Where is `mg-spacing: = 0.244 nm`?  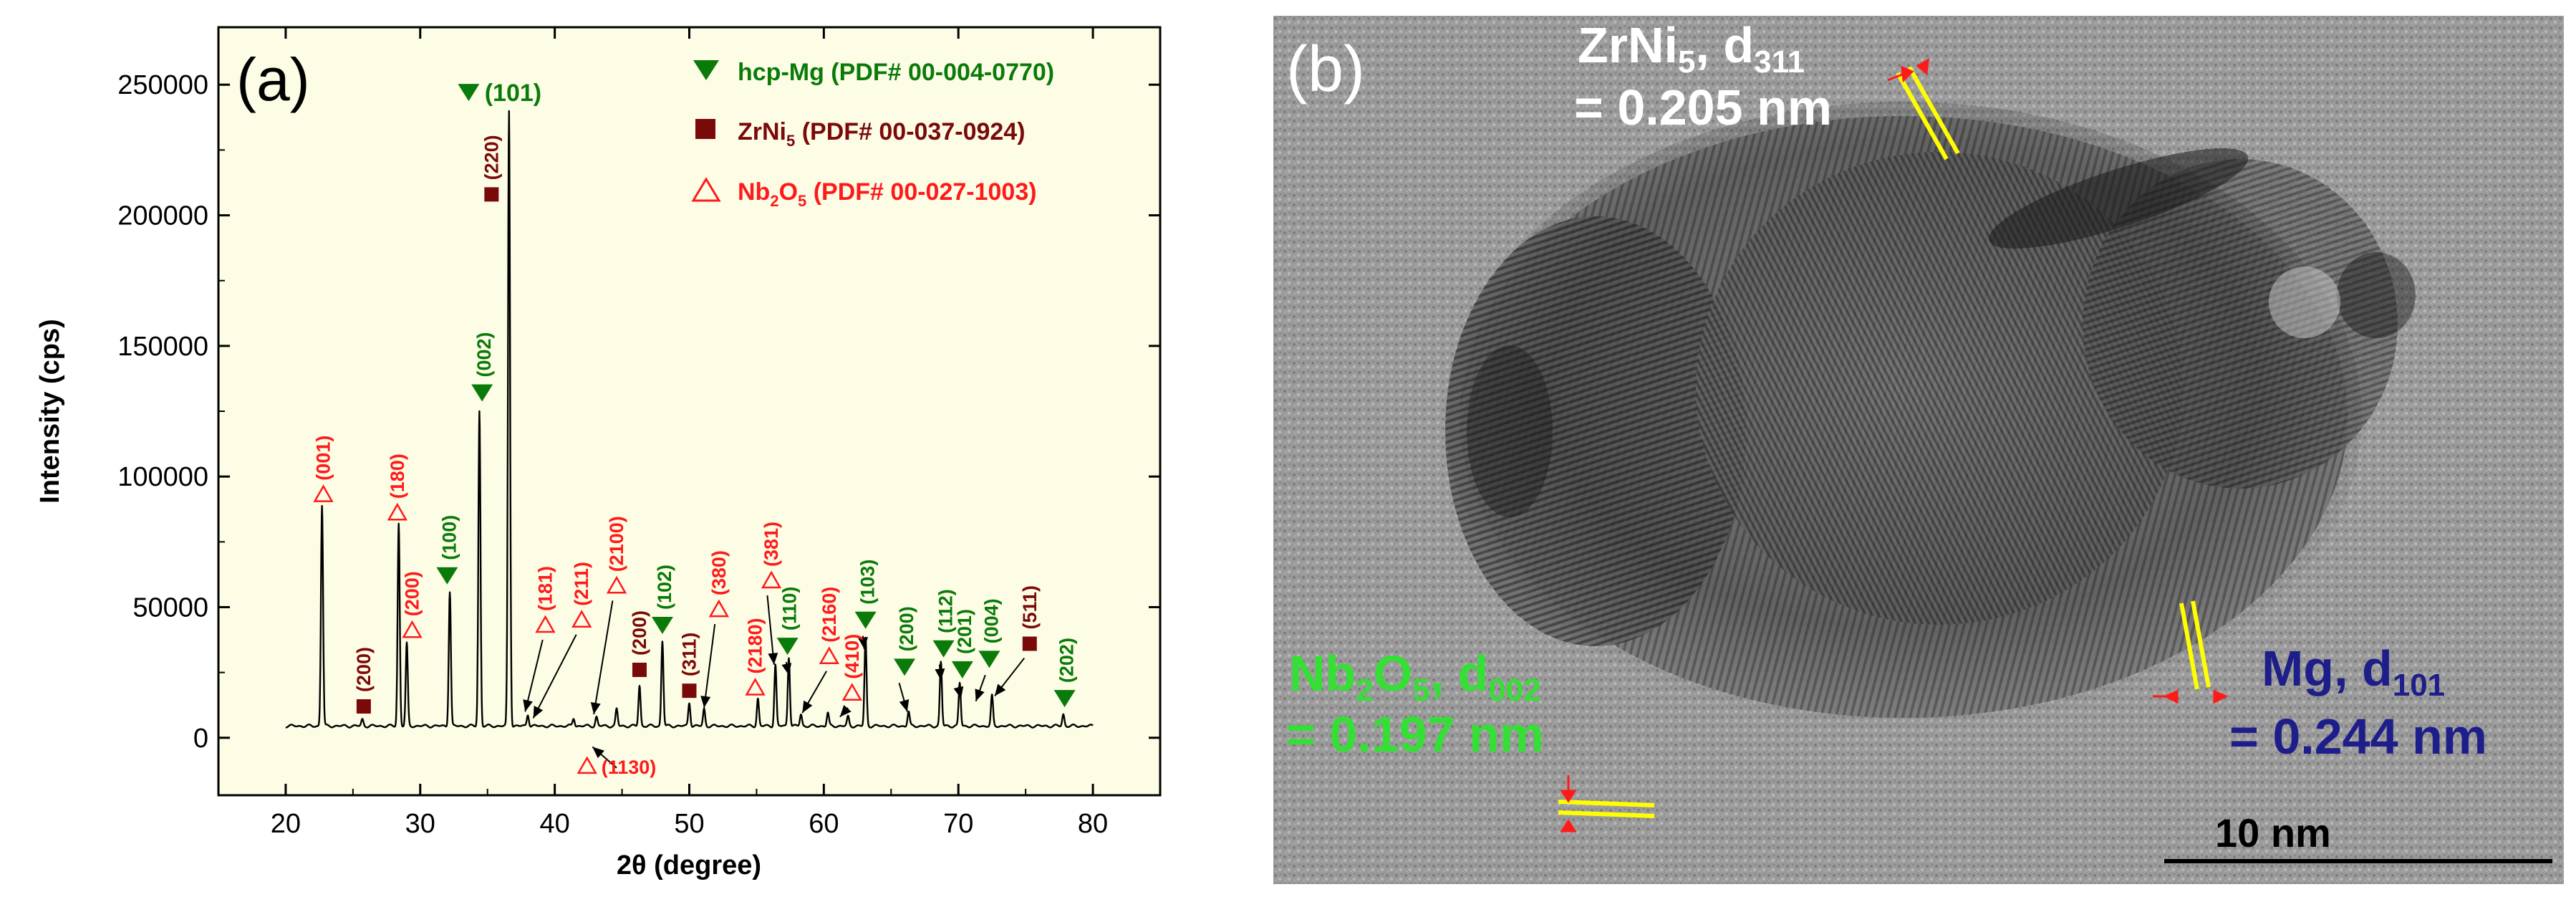 mg-spacing: = 0.244 nm is located at coordinates (2358, 736).